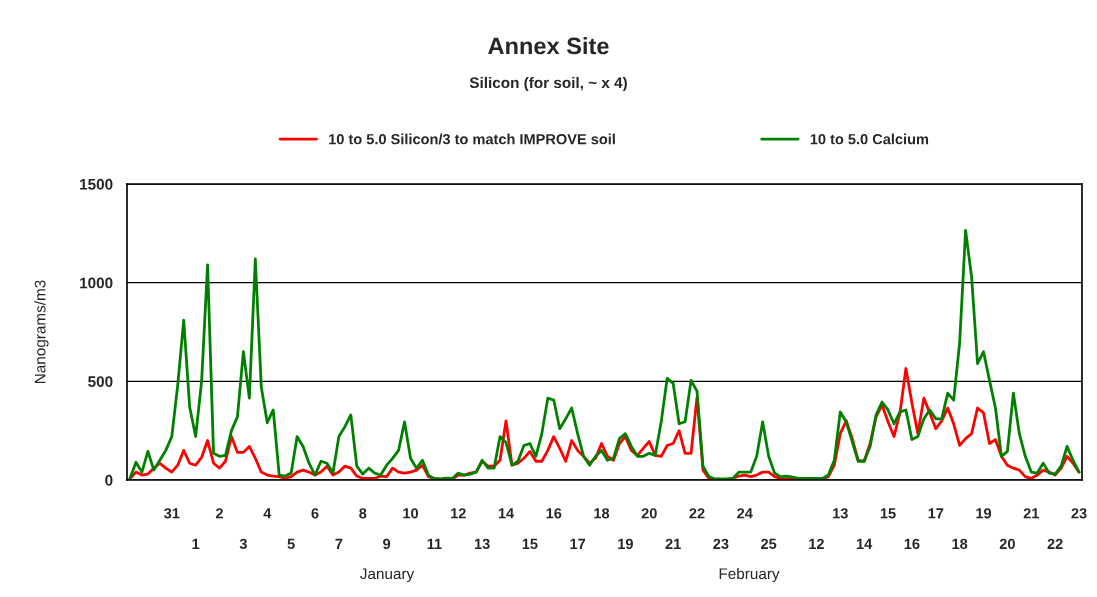 This screenshot has width=1097, height=597. Describe the element at coordinates (96, 184) in the screenshot. I see `y-tick-label: 1500` at that location.